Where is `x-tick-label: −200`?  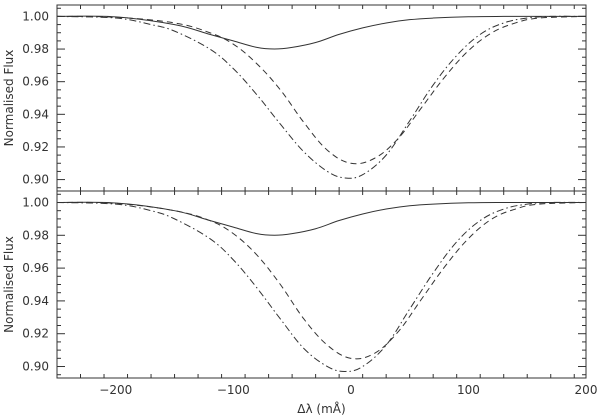
x-tick-label: −200 is located at coordinates (115, 390).